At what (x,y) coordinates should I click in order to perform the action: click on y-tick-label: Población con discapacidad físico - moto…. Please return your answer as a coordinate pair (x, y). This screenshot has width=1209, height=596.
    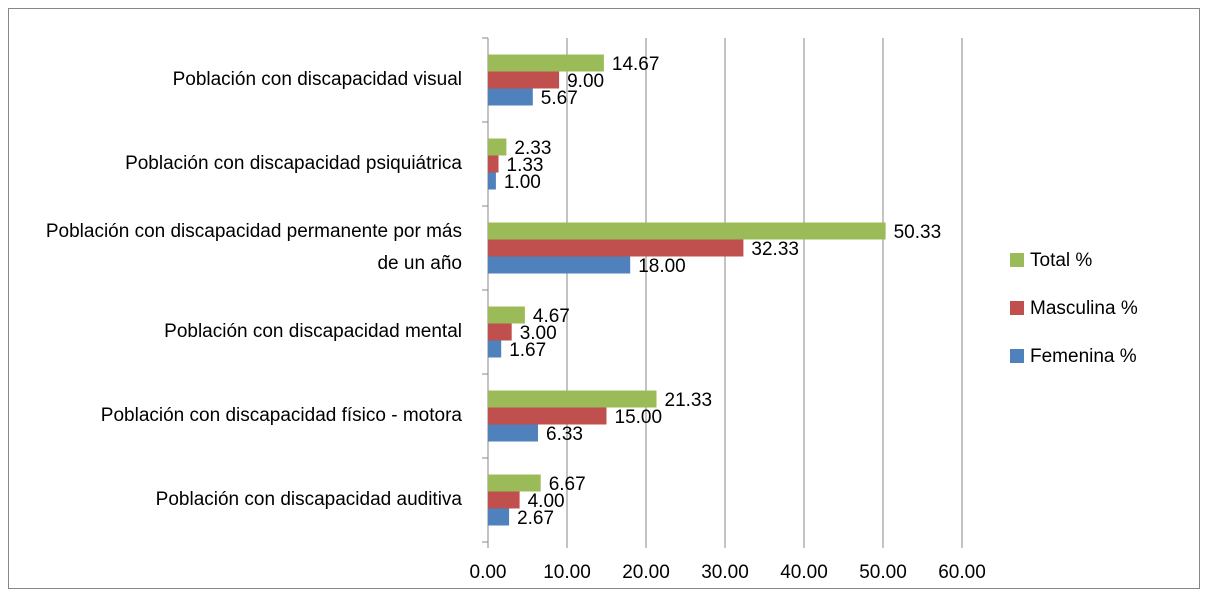
    Looking at the image, I should click on (282, 415).